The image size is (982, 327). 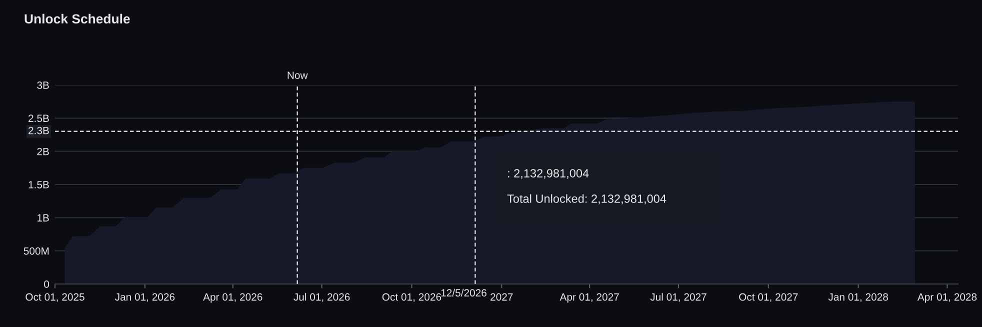 I want to click on x-tick-label: Oct 01, 2025, so click(x=55, y=297).